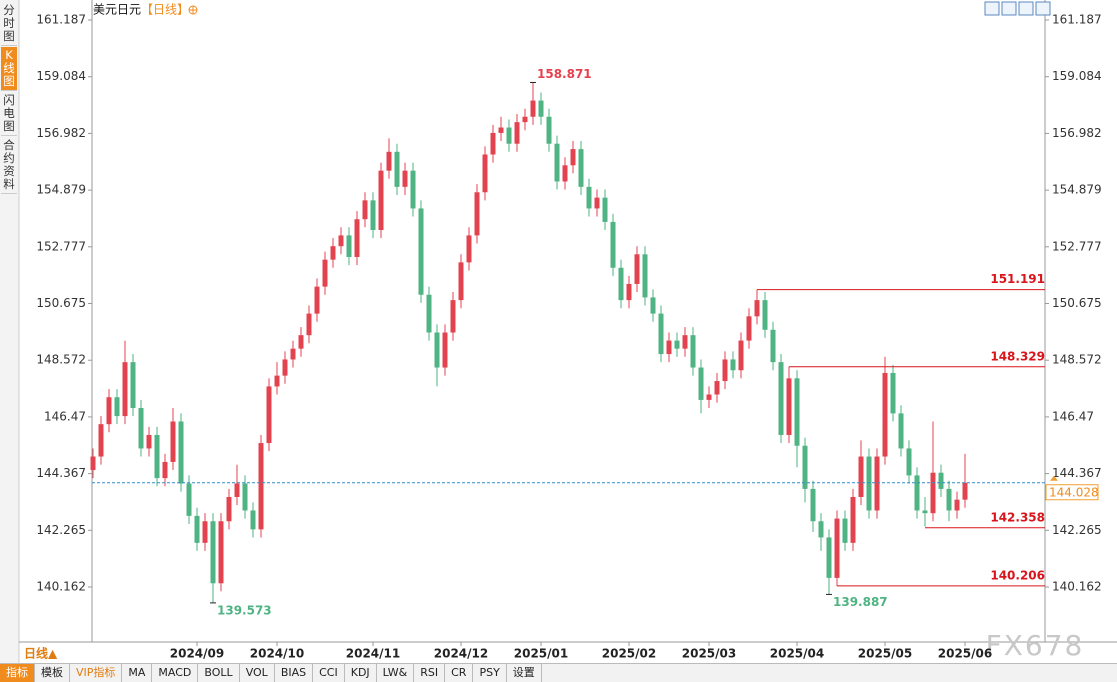 Image resolution: width=1117 pixels, height=682 pixels. What do you see at coordinates (294, 673) in the screenshot?
I see `toolbar-tab: BIAS` at bounding box center [294, 673].